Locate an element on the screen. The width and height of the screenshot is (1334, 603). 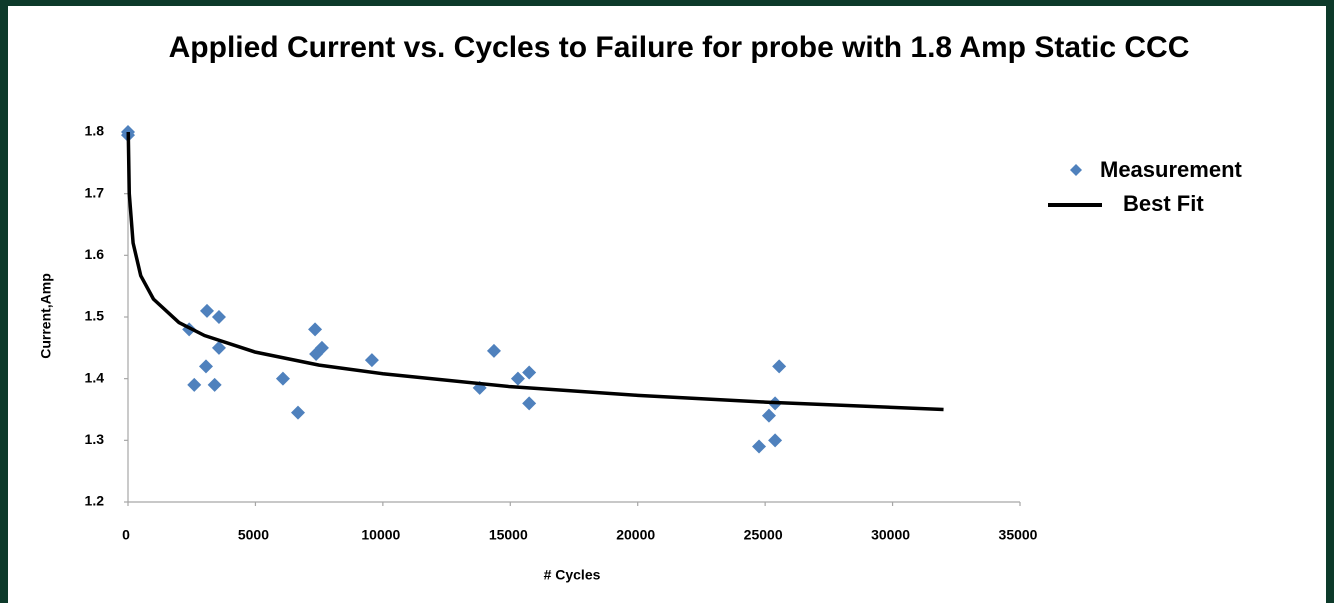
x-tick-label: 20000 is located at coordinates (635, 535).